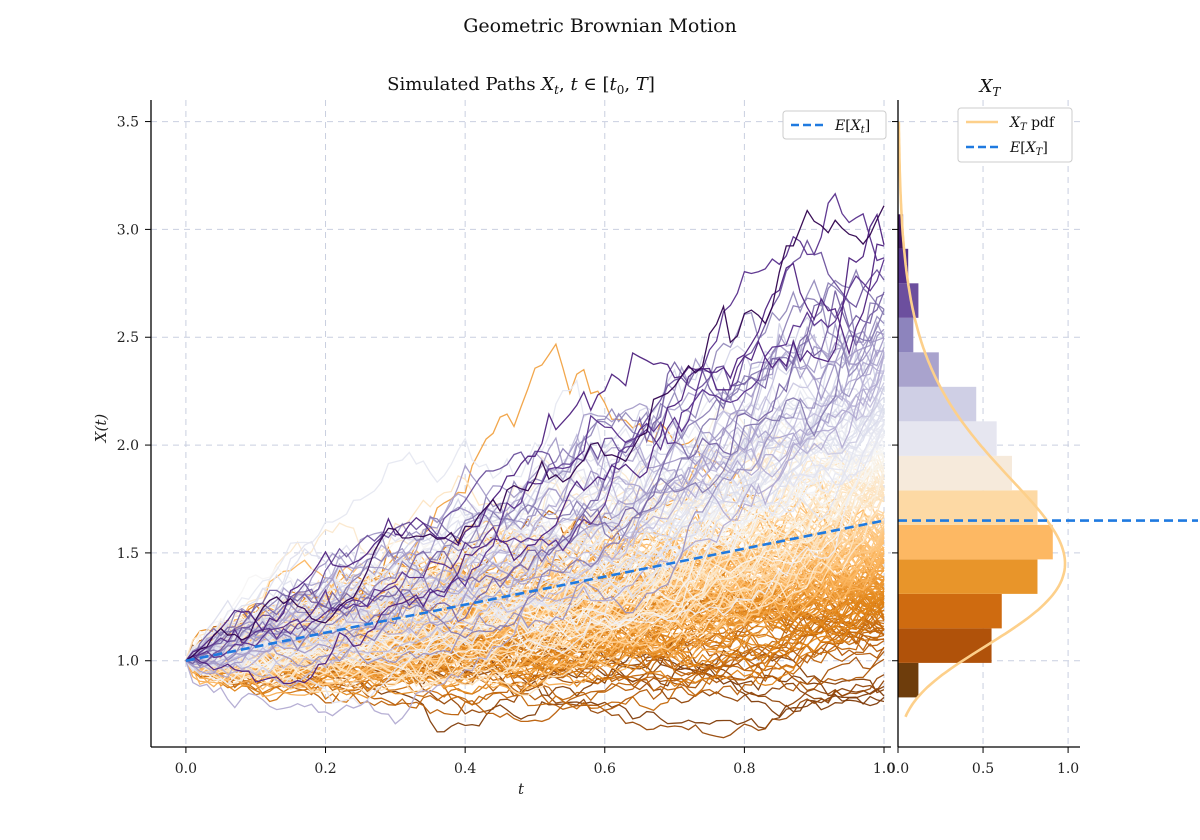 This screenshot has height=840, width=1200. Describe the element at coordinates (128, 662) in the screenshot. I see `main-ytick-label: 1.0` at that location.